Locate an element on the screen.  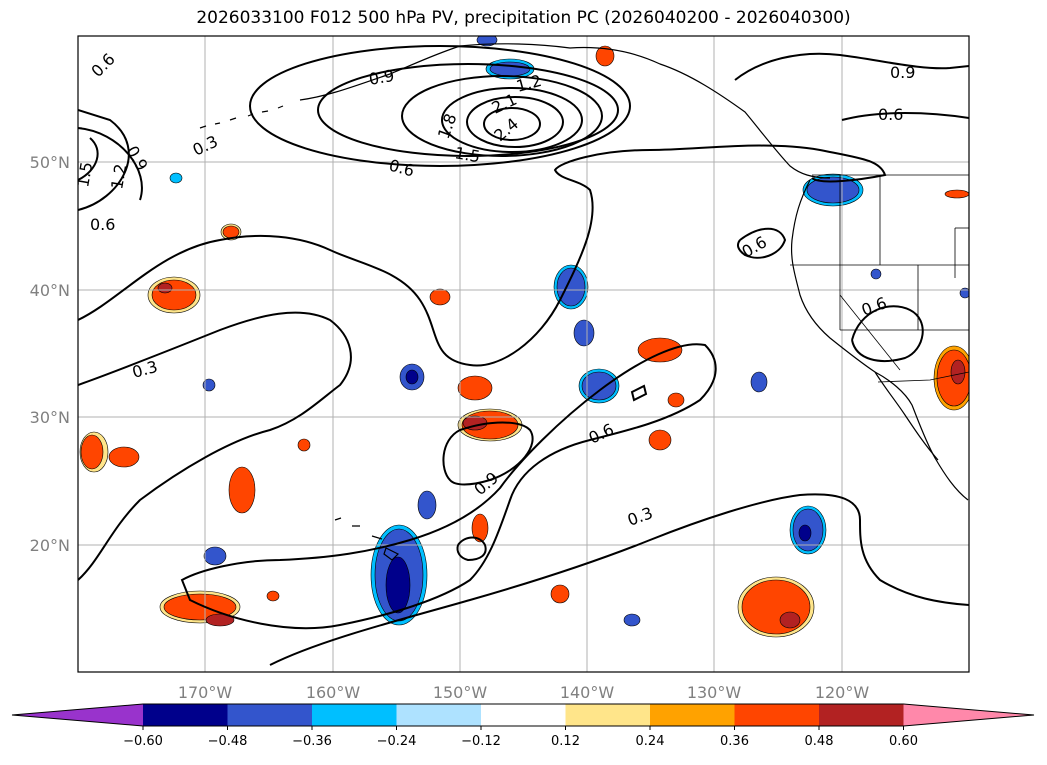
colorbar-tick-label: 0.48 is located at coordinates (819, 741).